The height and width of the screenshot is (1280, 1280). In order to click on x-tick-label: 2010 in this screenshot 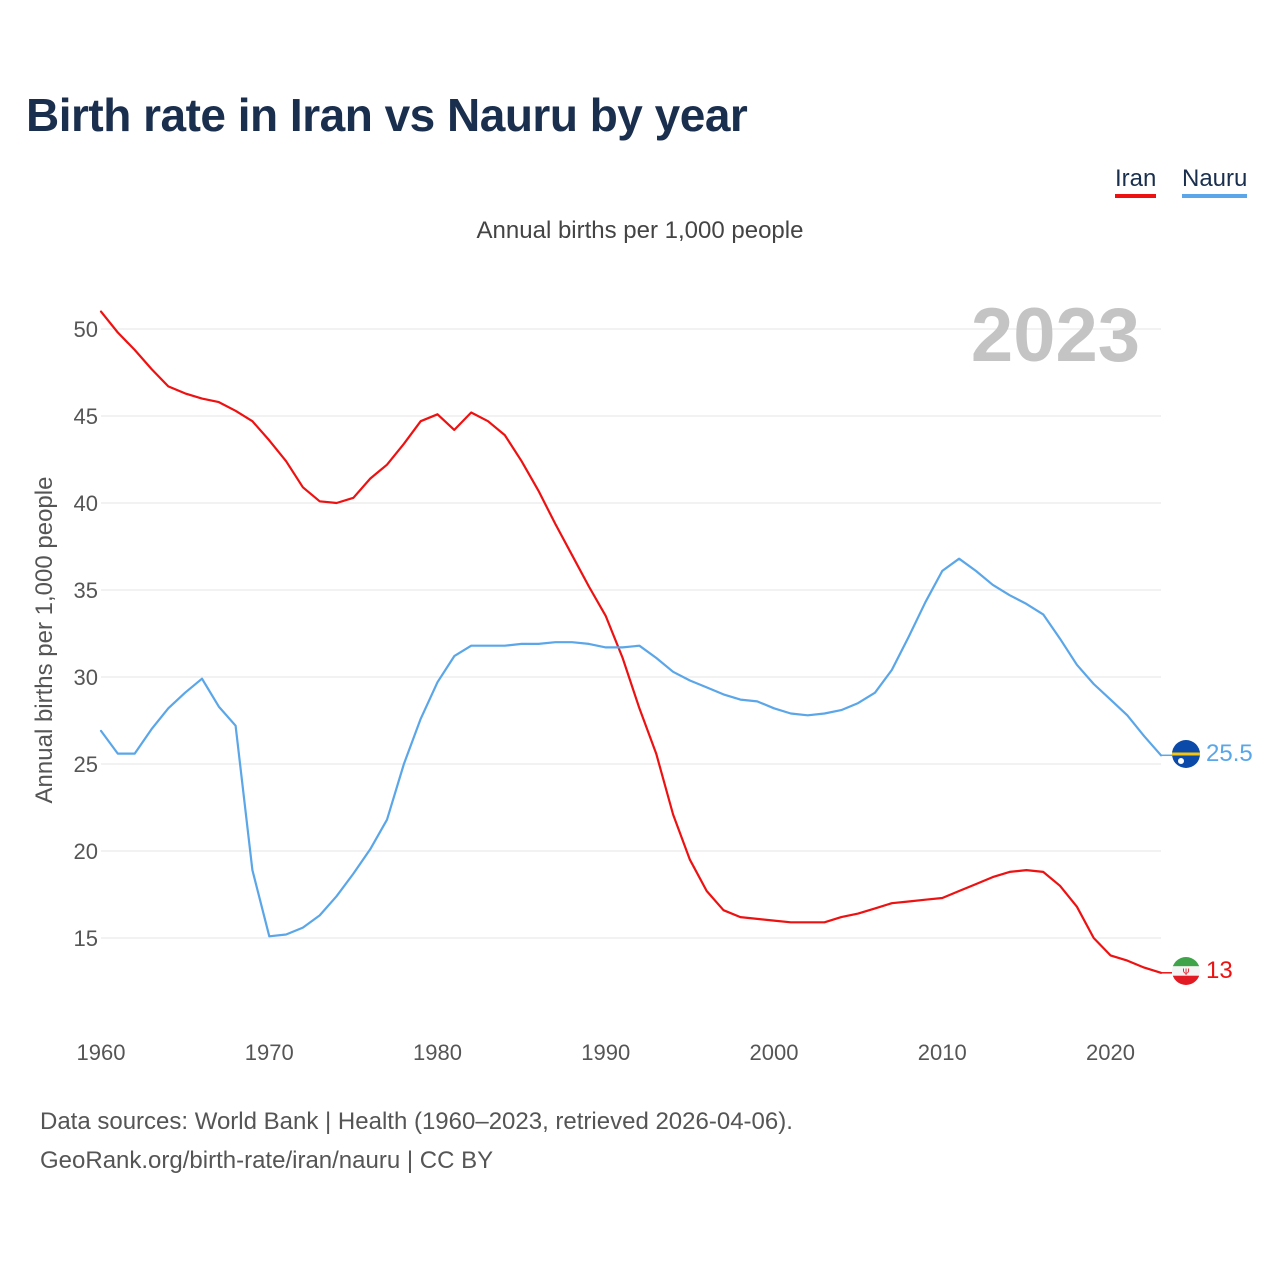, I will do `click(942, 1052)`.